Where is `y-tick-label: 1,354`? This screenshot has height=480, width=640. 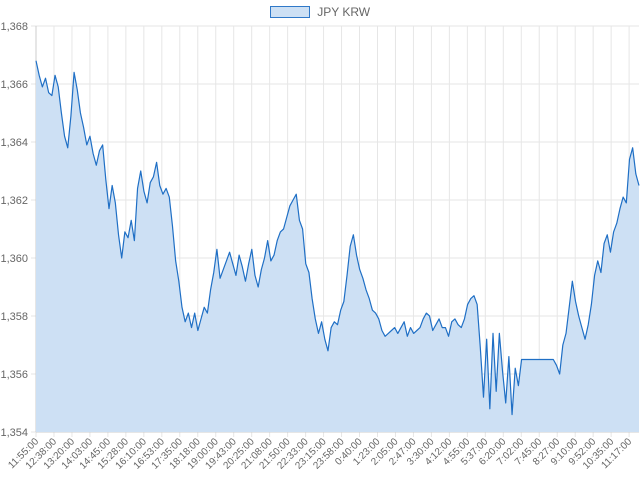
y-tick-label: 1,354 is located at coordinates (14, 433).